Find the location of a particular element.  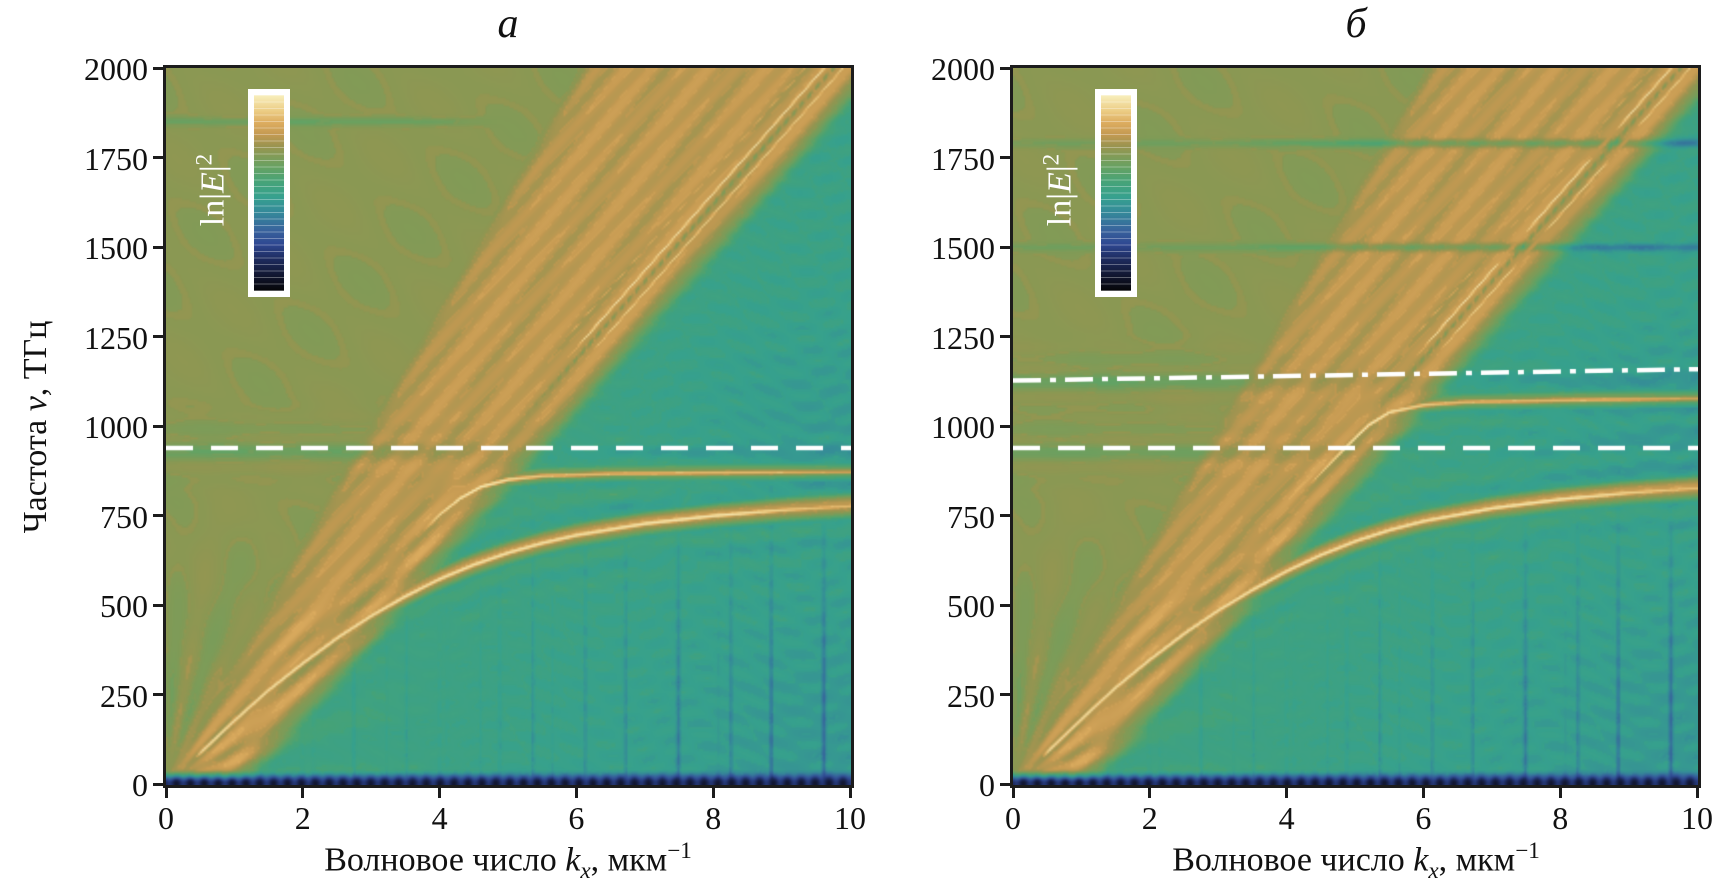

y-axis-label: Частота ν, ТГц is located at coordinates (36, 427).